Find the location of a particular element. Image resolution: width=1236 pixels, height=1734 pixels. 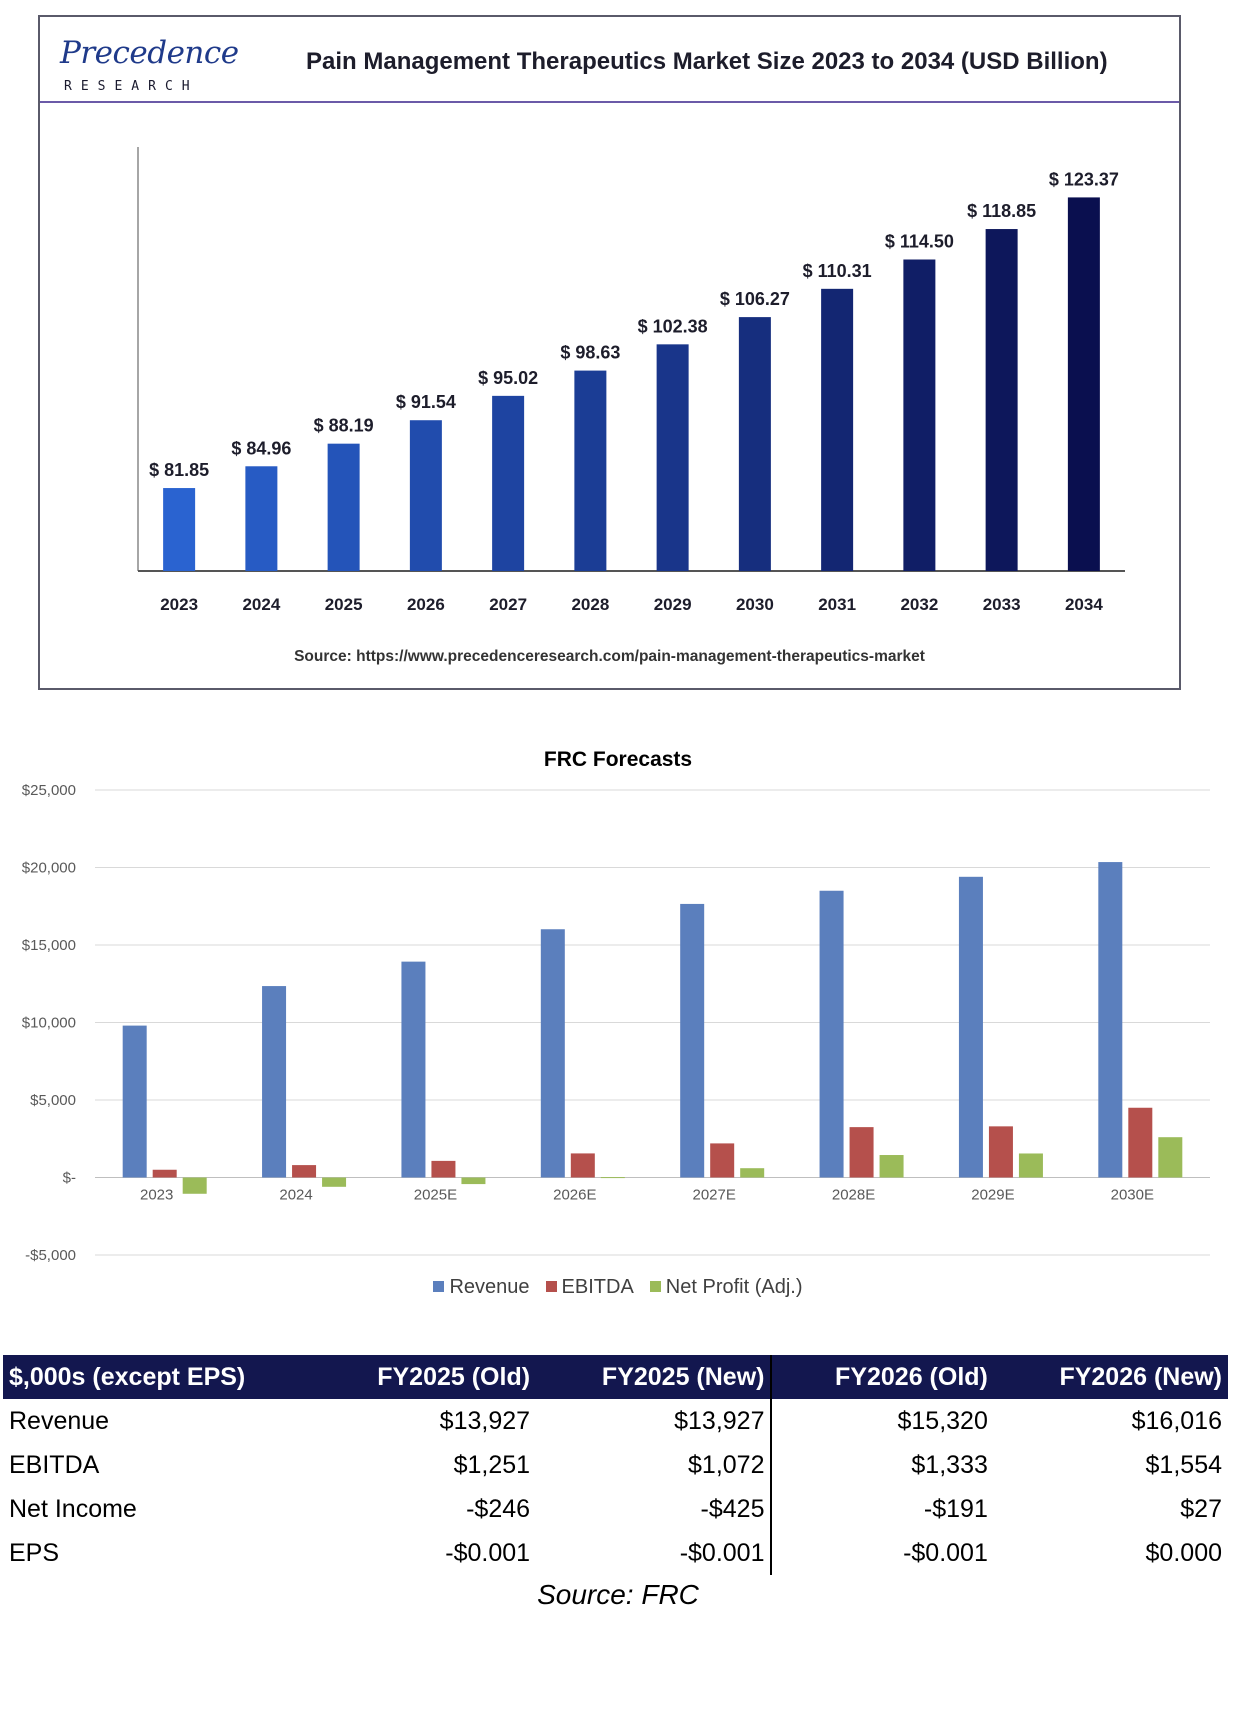

x-tick-label: 2023 is located at coordinates (156, 1195).